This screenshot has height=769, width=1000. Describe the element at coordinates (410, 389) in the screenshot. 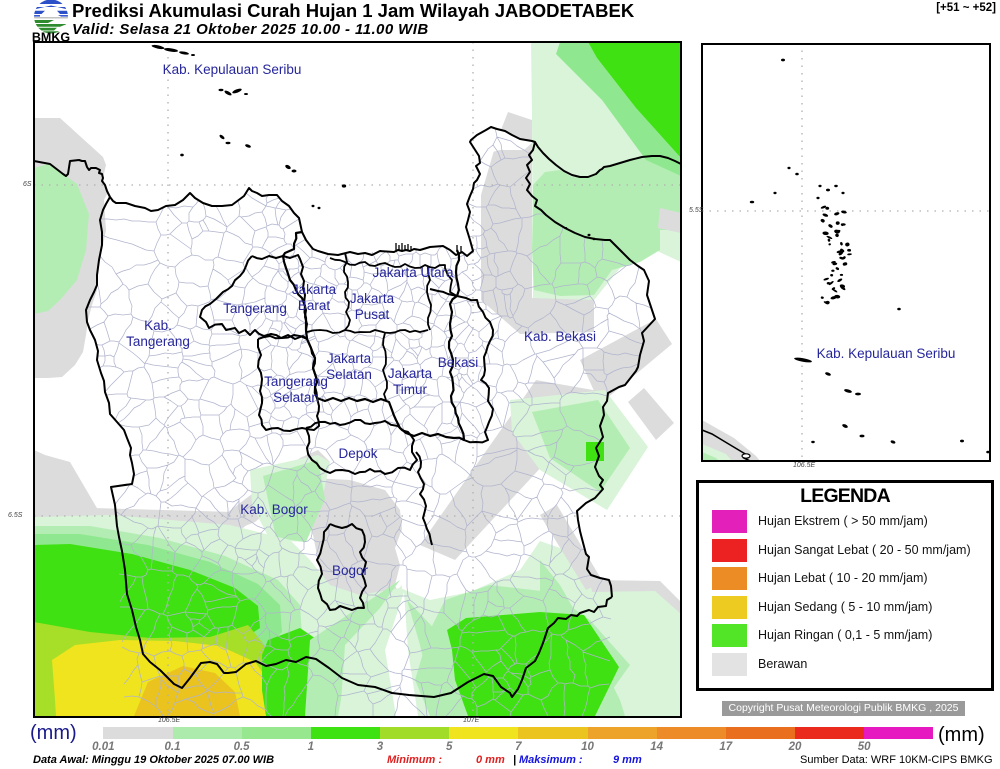

I see `svg-text: Timur` at that location.